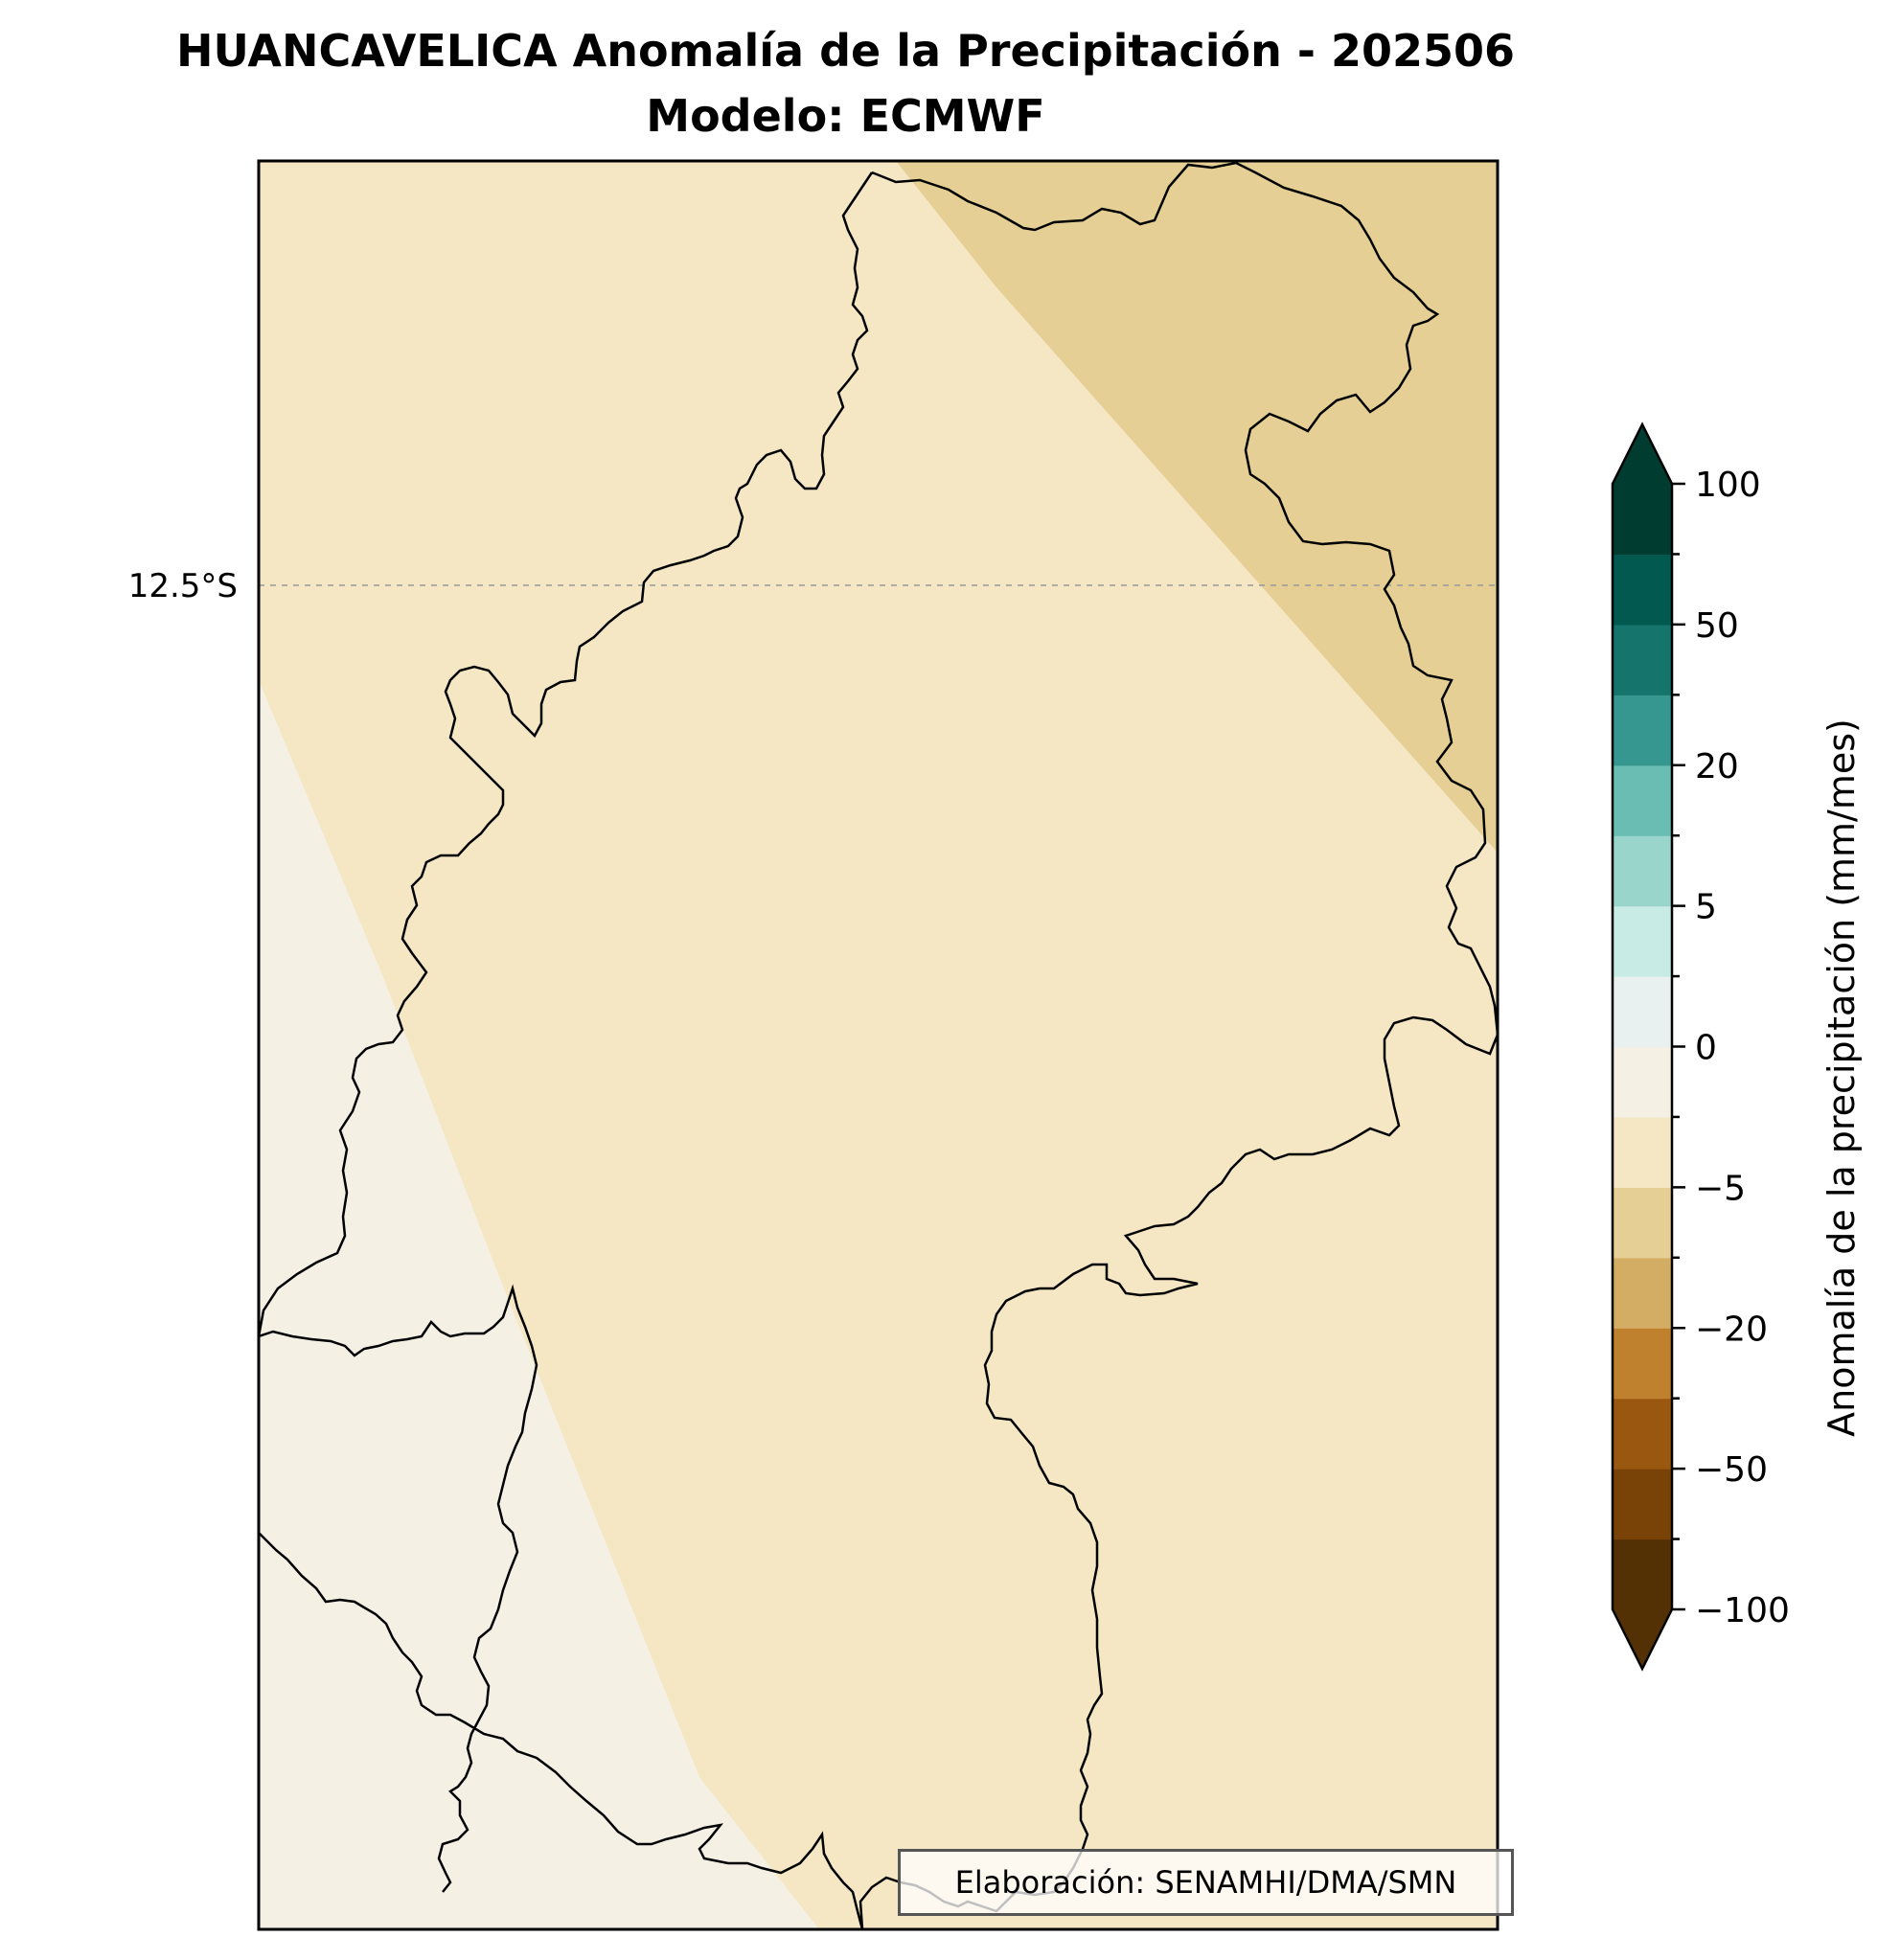 The width and height of the screenshot is (1900, 1960). Describe the element at coordinates (1706, 907) in the screenshot. I see `colorbar-tick-label: 5` at that location.